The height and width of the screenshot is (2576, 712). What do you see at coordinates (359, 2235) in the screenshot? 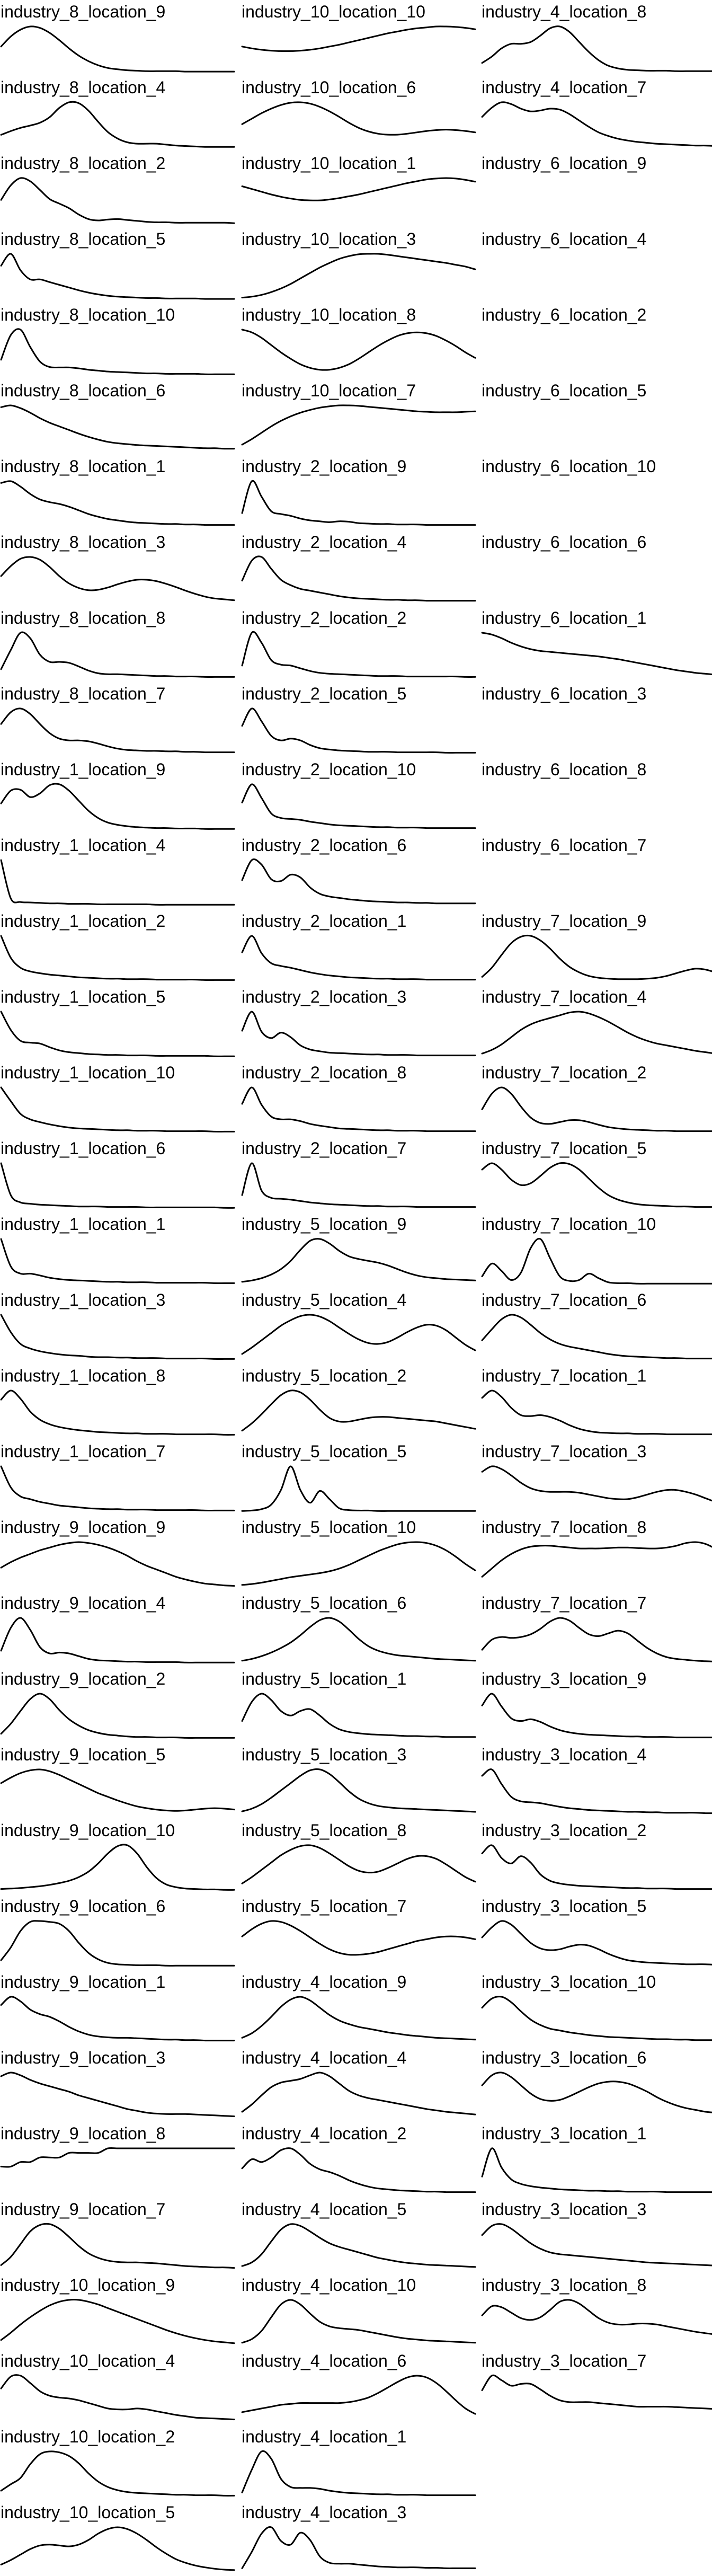
I see `density-panel: industry_4_location_5` at bounding box center [359, 2235].